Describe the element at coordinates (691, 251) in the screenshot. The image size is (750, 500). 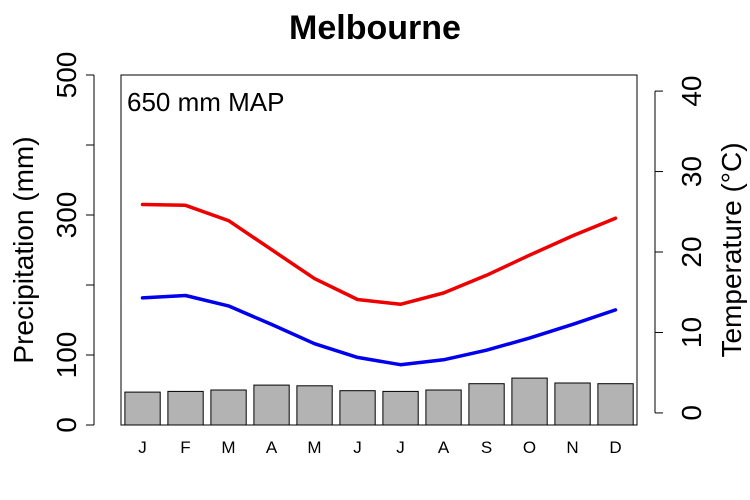
I see `right-tick-label: 20` at that location.